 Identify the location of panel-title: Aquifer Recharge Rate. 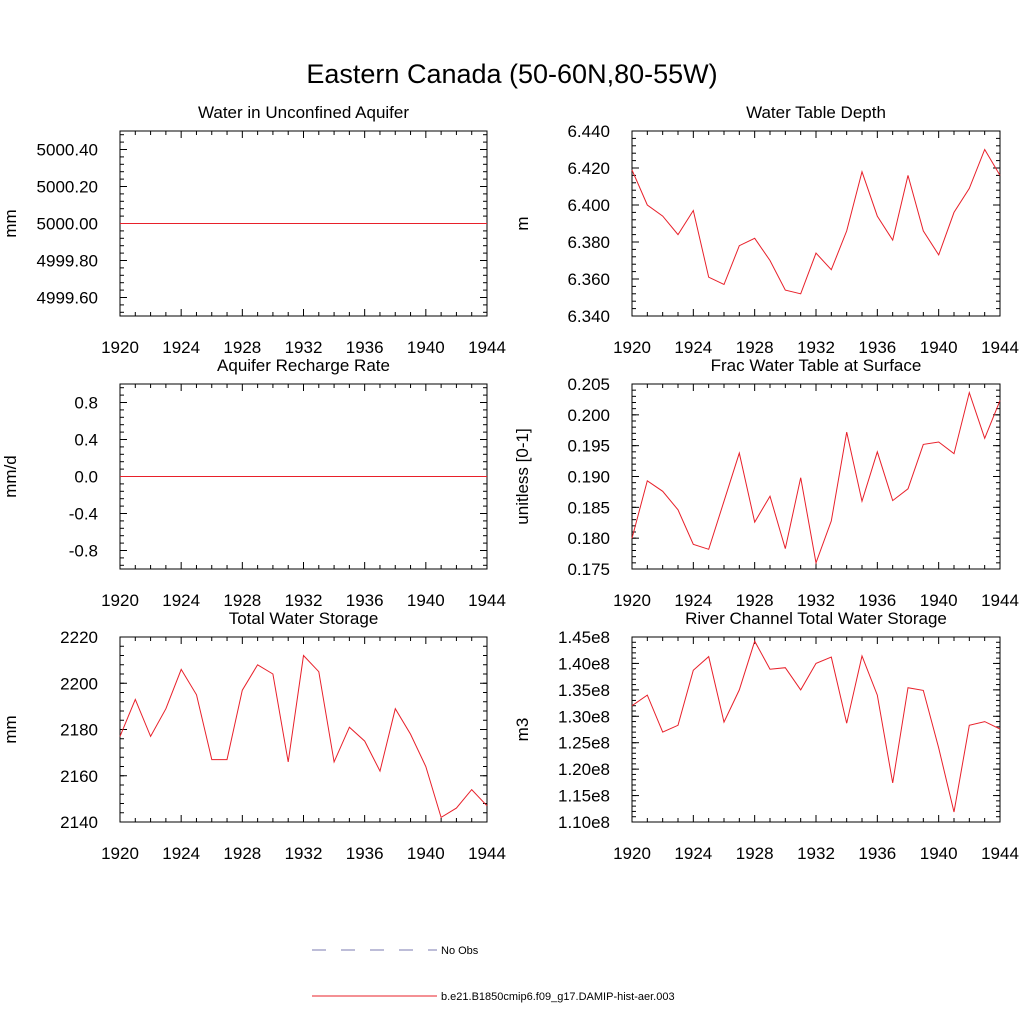
(303, 365).